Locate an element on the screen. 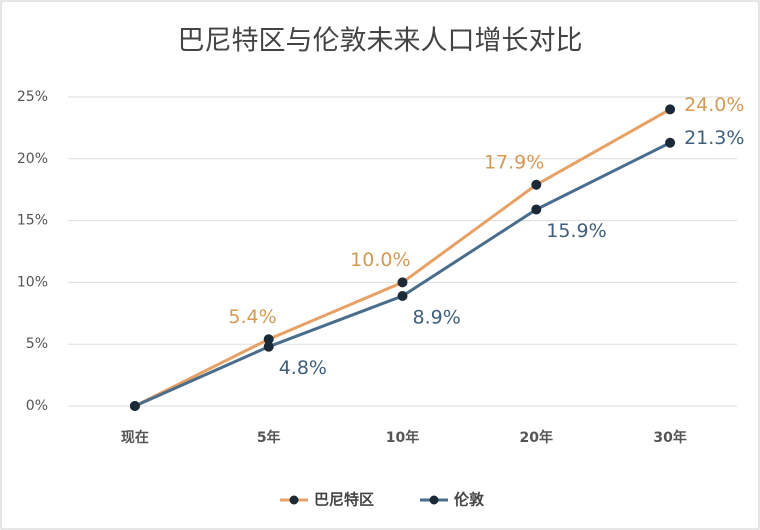 Image resolution: width=760 pixels, height=530 pixels. y-tick-label: 25% is located at coordinates (32, 97).